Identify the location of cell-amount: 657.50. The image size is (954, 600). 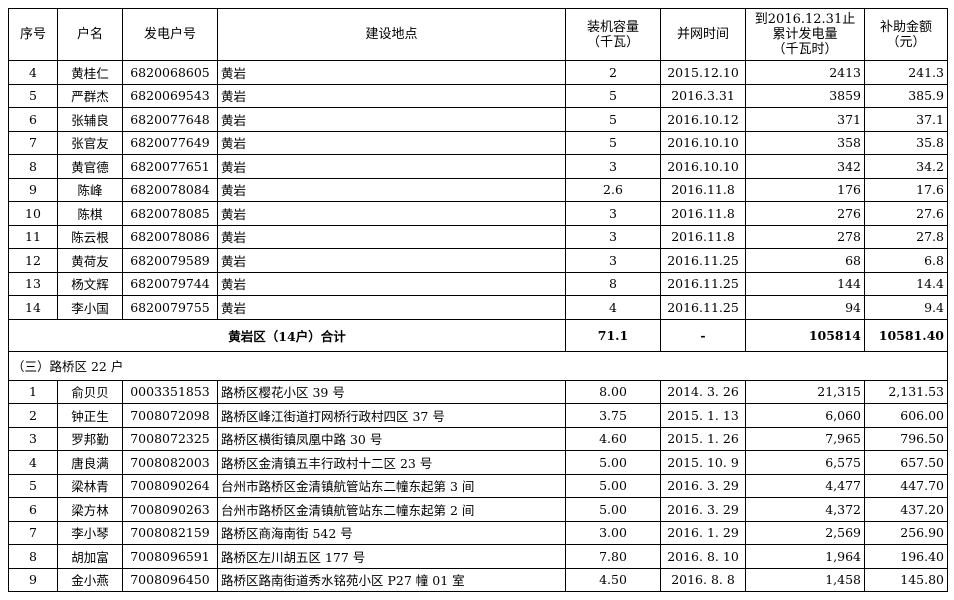
(906, 462).